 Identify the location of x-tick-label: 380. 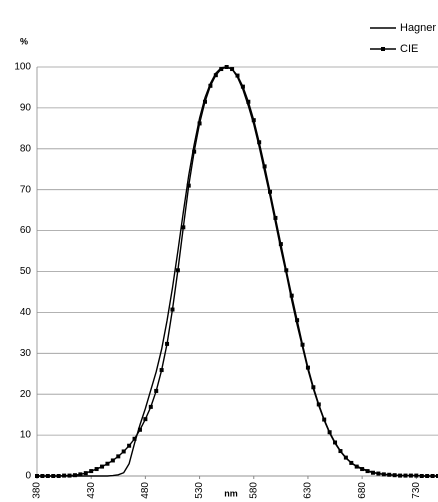
(37, 490).